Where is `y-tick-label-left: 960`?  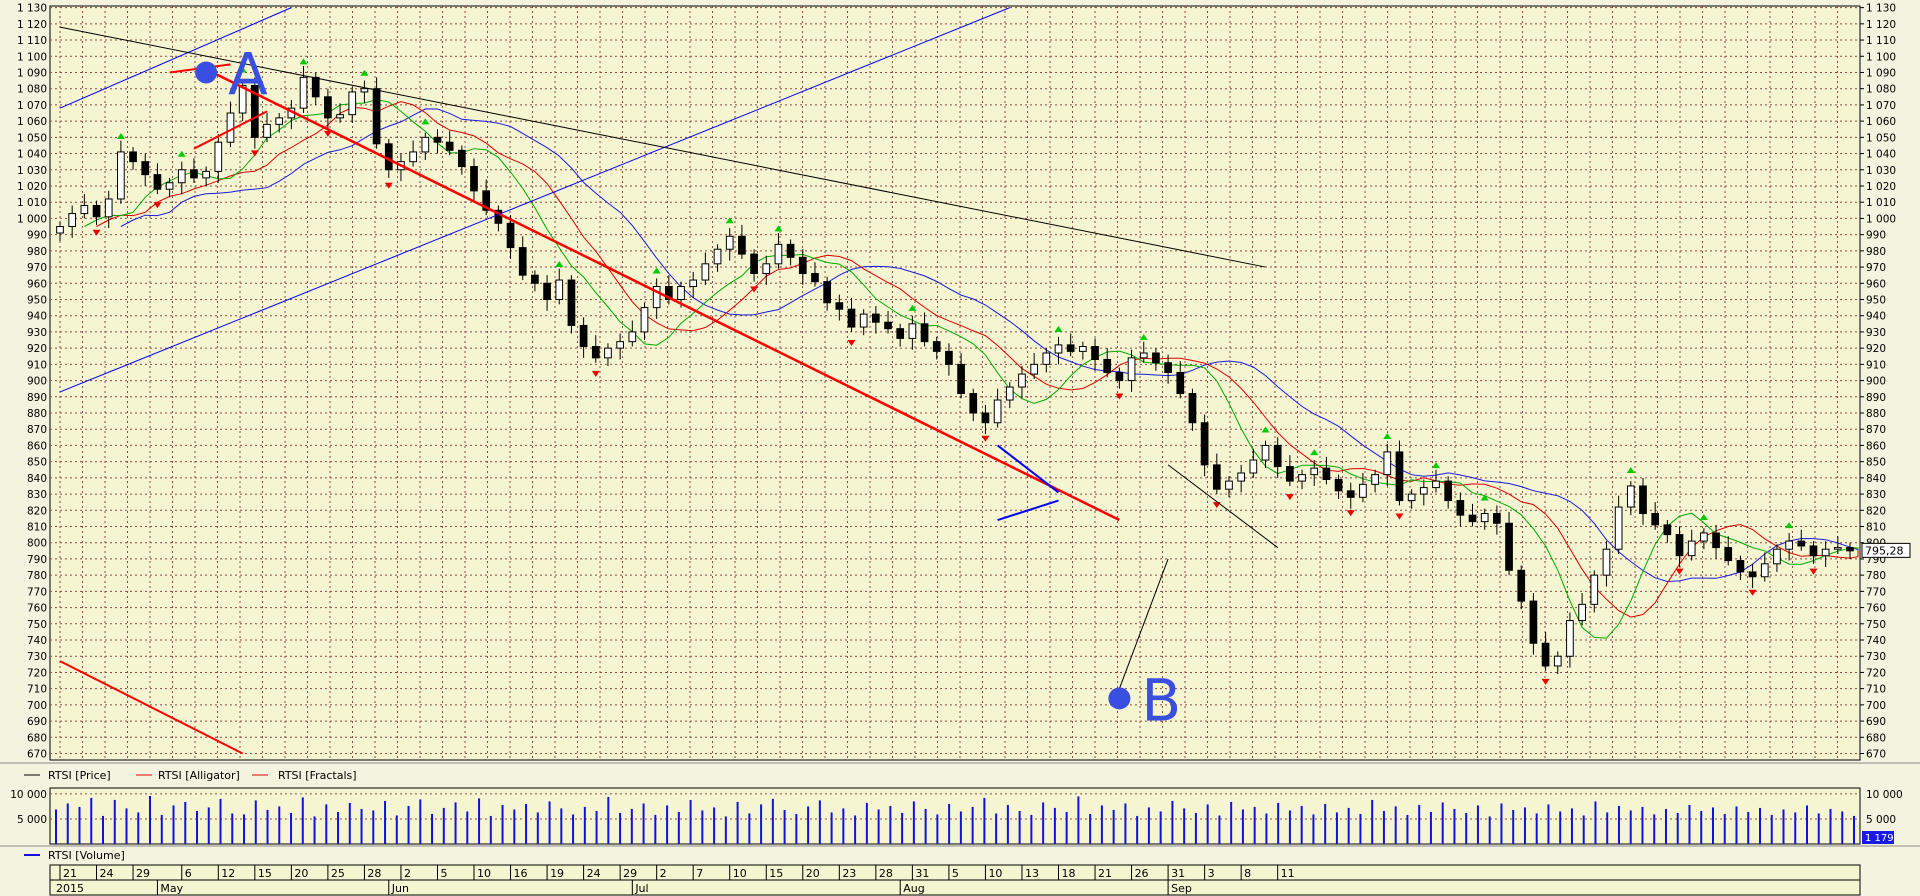
y-tick-label-left: 960 is located at coordinates (37, 284).